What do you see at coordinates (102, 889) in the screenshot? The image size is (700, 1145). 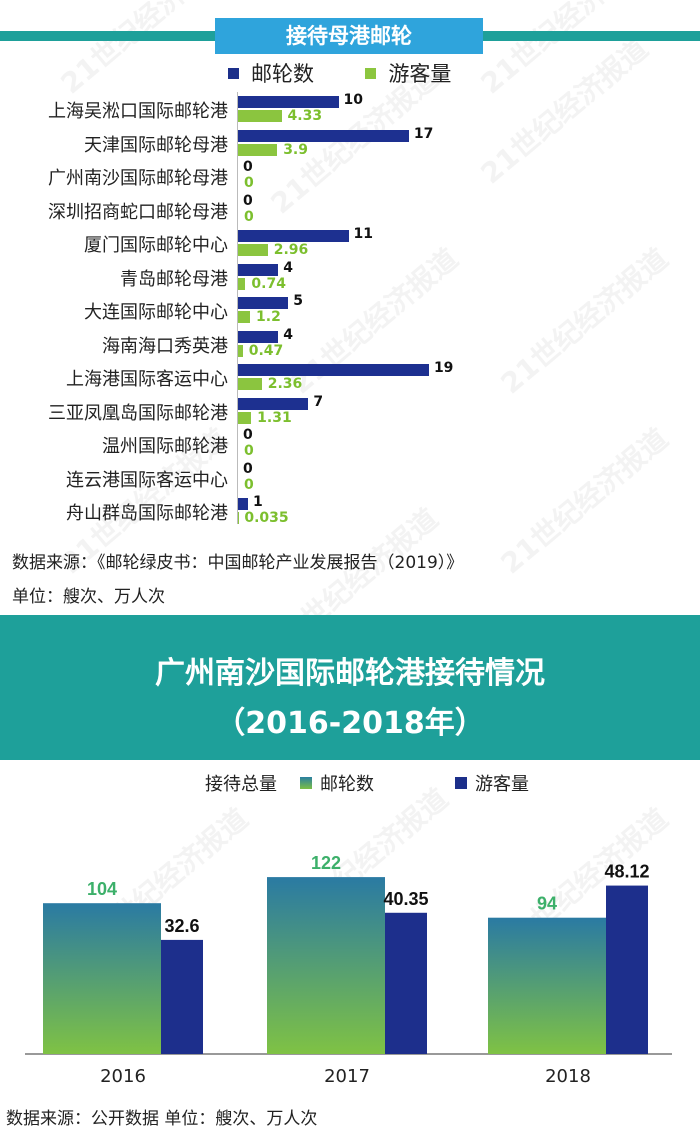 I see `bar-ships-value-2016: 104` at bounding box center [102, 889].